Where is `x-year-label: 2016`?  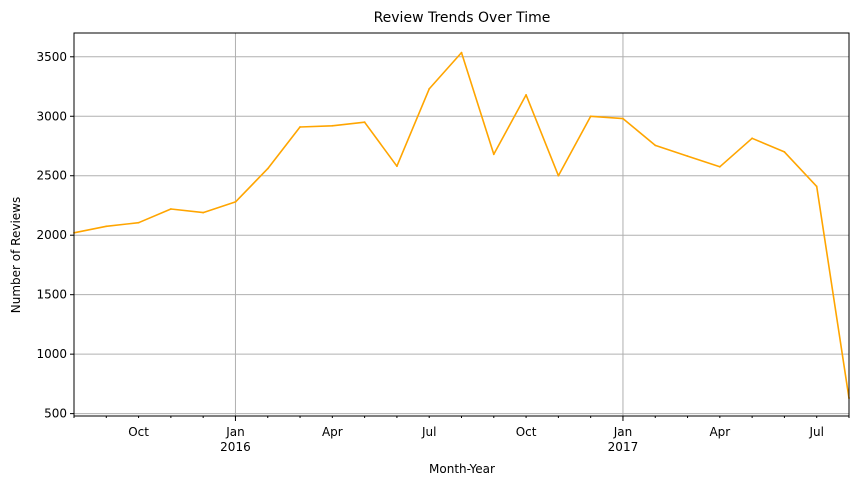
x-year-label: 2016 is located at coordinates (235, 447).